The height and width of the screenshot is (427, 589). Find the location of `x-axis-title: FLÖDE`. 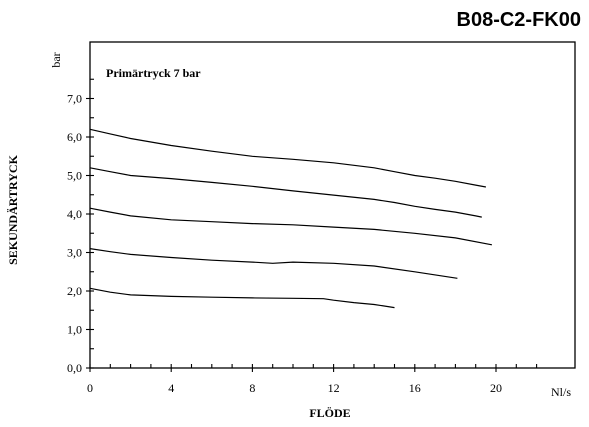

x-axis-title: FLÖDE is located at coordinates (329, 413).